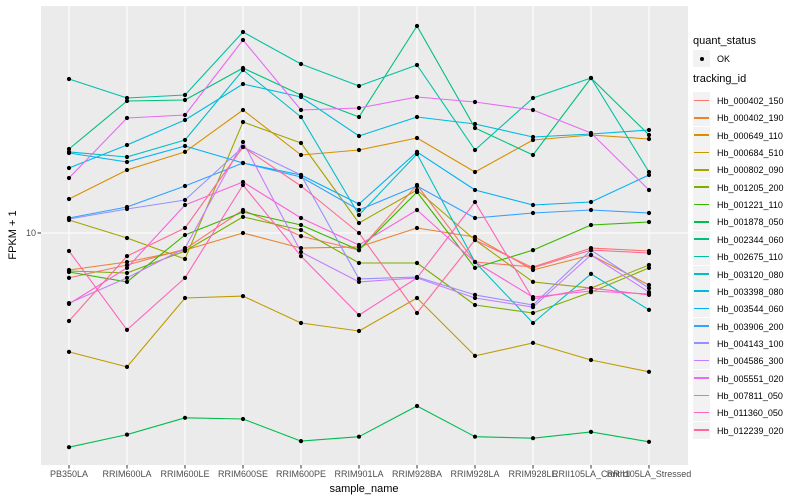  I want to click on data-point-Hb_001221_110-PB350LA, so click(69, 272).